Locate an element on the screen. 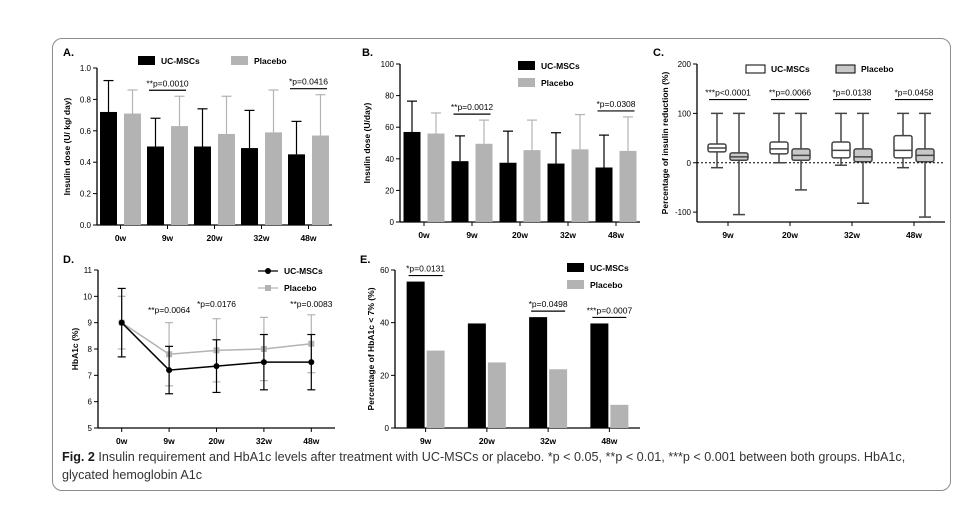 Image resolution: width=975 pixels, height=511 pixels. significance-label: **p=0.0012 is located at coordinates (472, 107).